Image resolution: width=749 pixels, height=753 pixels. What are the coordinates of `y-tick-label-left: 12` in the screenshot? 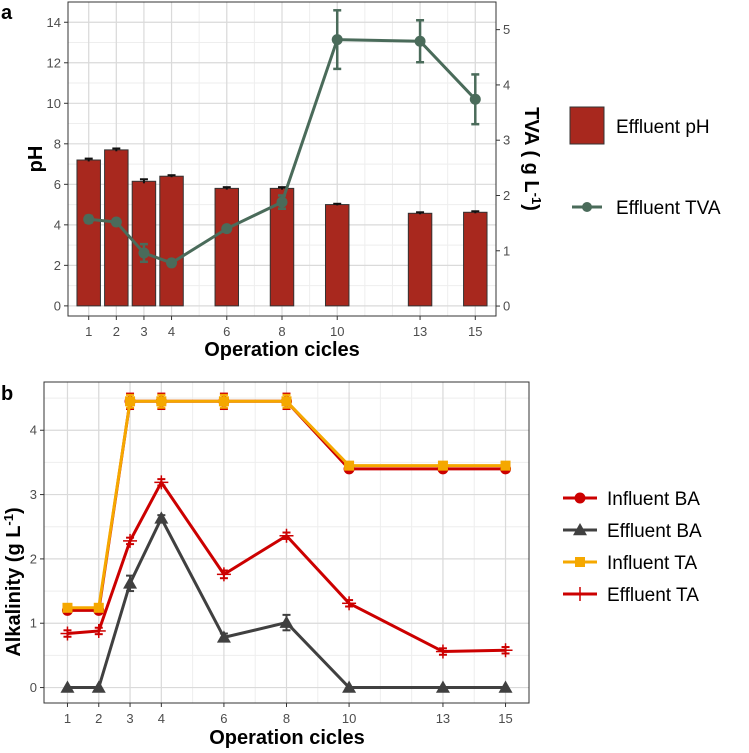 It's located at (54, 62).